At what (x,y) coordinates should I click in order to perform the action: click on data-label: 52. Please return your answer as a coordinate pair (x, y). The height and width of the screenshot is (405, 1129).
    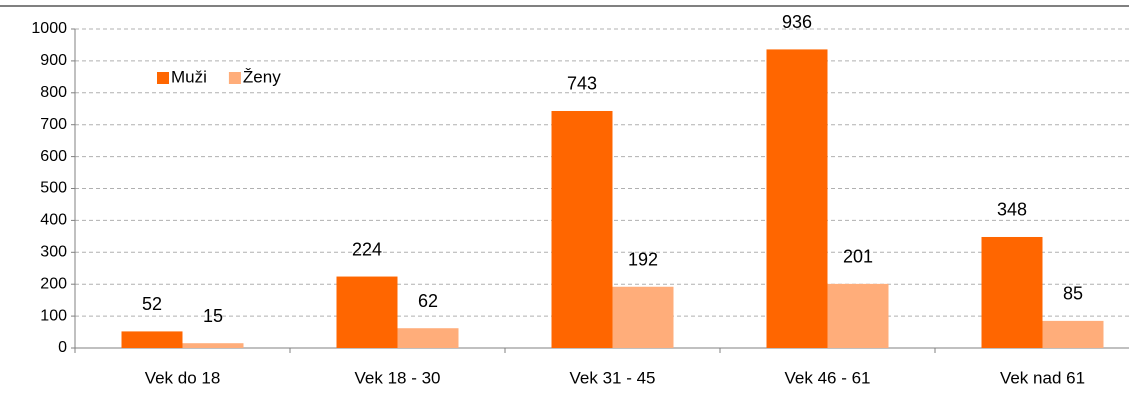
    Looking at the image, I should click on (152, 304).